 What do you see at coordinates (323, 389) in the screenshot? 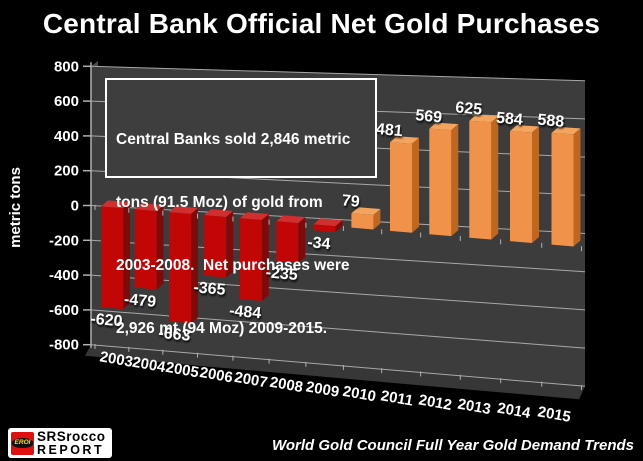
I see `svg-text: 2009` at bounding box center [323, 389].